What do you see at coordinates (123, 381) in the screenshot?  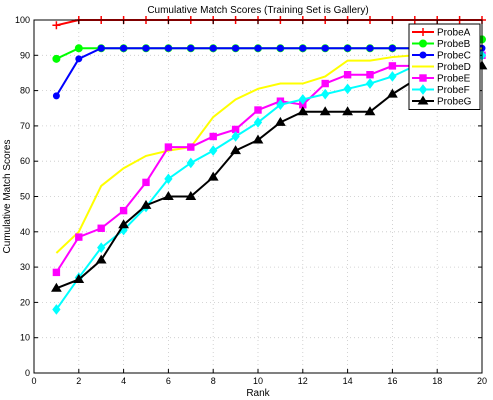 I see `x-tick-label: 4` at bounding box center [123, 381].